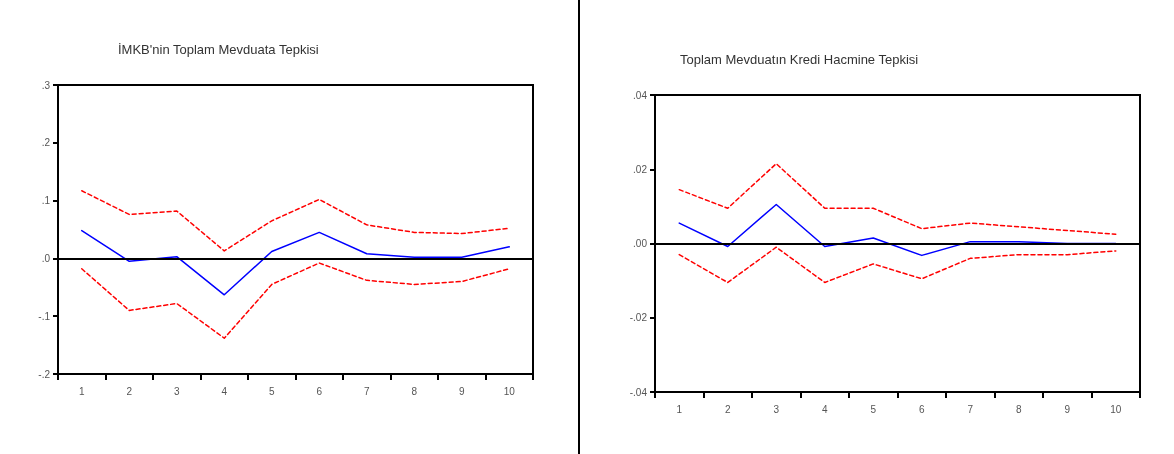 The width and height of the screenshot is (1174, 454). Describe the element at coordinates (640, 95) in the screenshot. I see `y-tick-label: .04` at that location.